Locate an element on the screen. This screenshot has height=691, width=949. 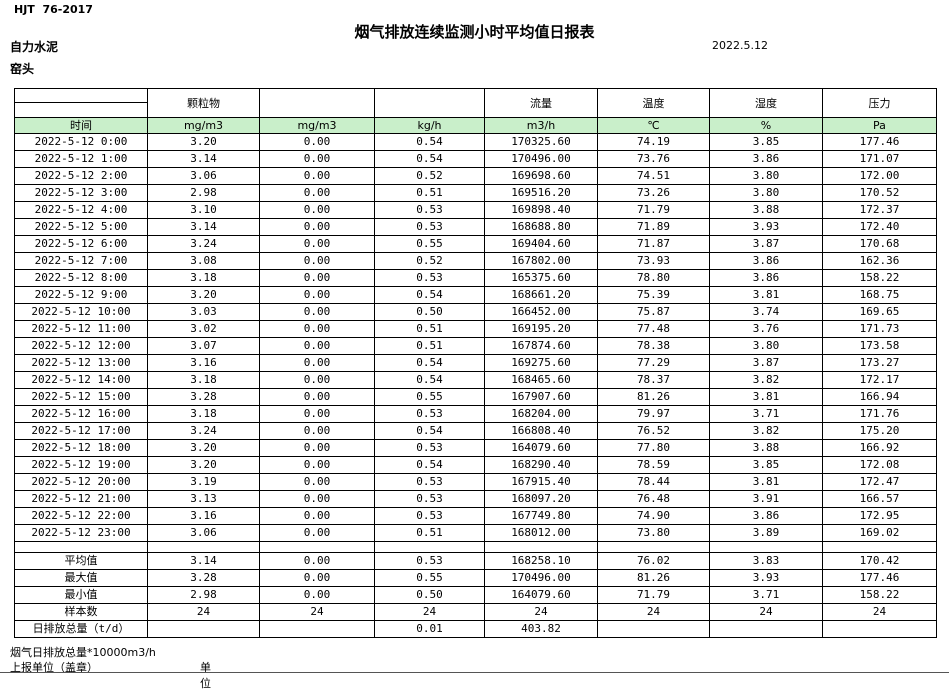
value-cell: 166.57 is located at coordinates (879, 499).